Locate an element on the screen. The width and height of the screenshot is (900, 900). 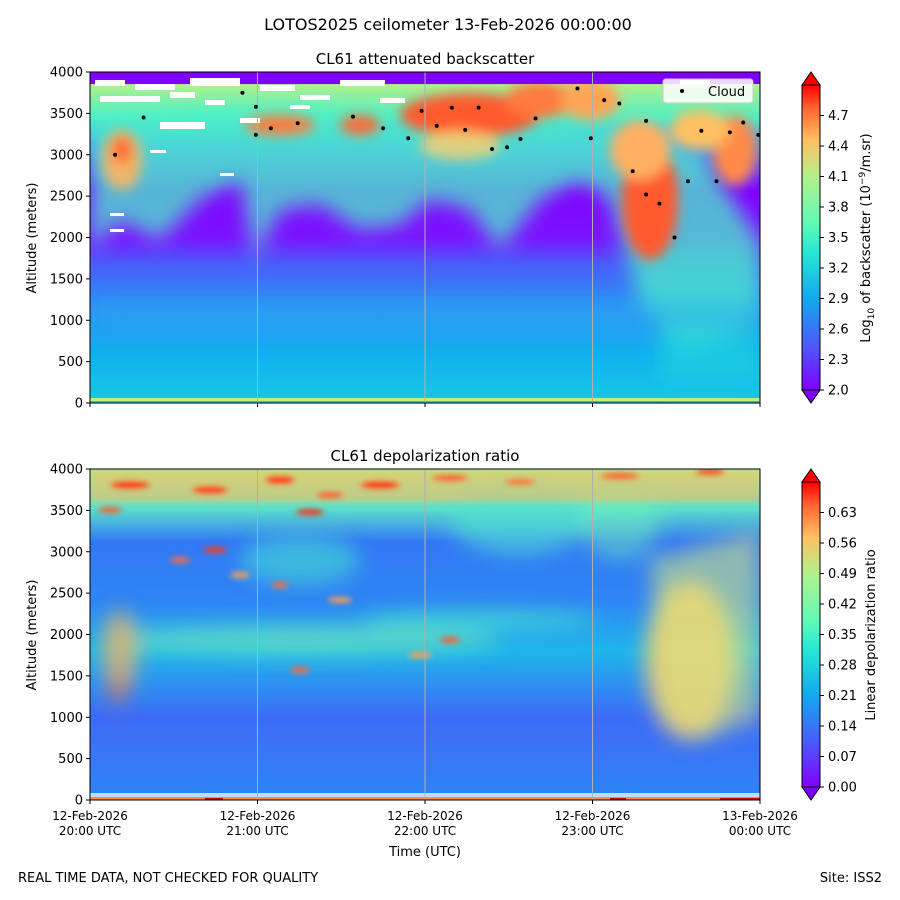
colorbar-tick-label: 0.42 is located at coordinates (842, 605).